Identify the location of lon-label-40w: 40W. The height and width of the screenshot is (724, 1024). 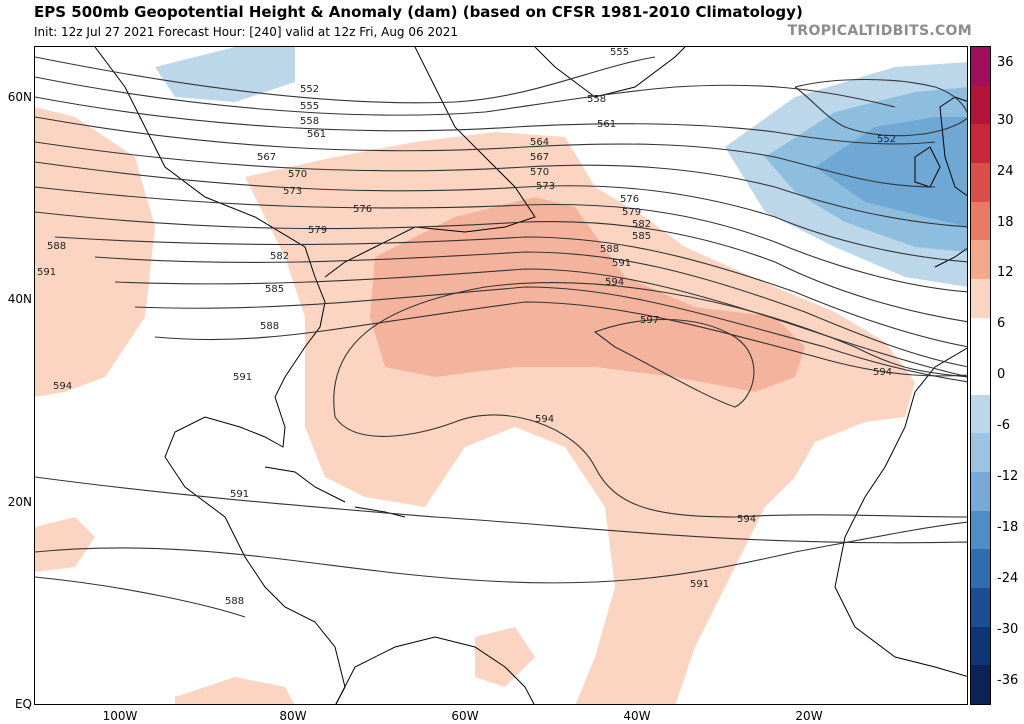
(637, 716).